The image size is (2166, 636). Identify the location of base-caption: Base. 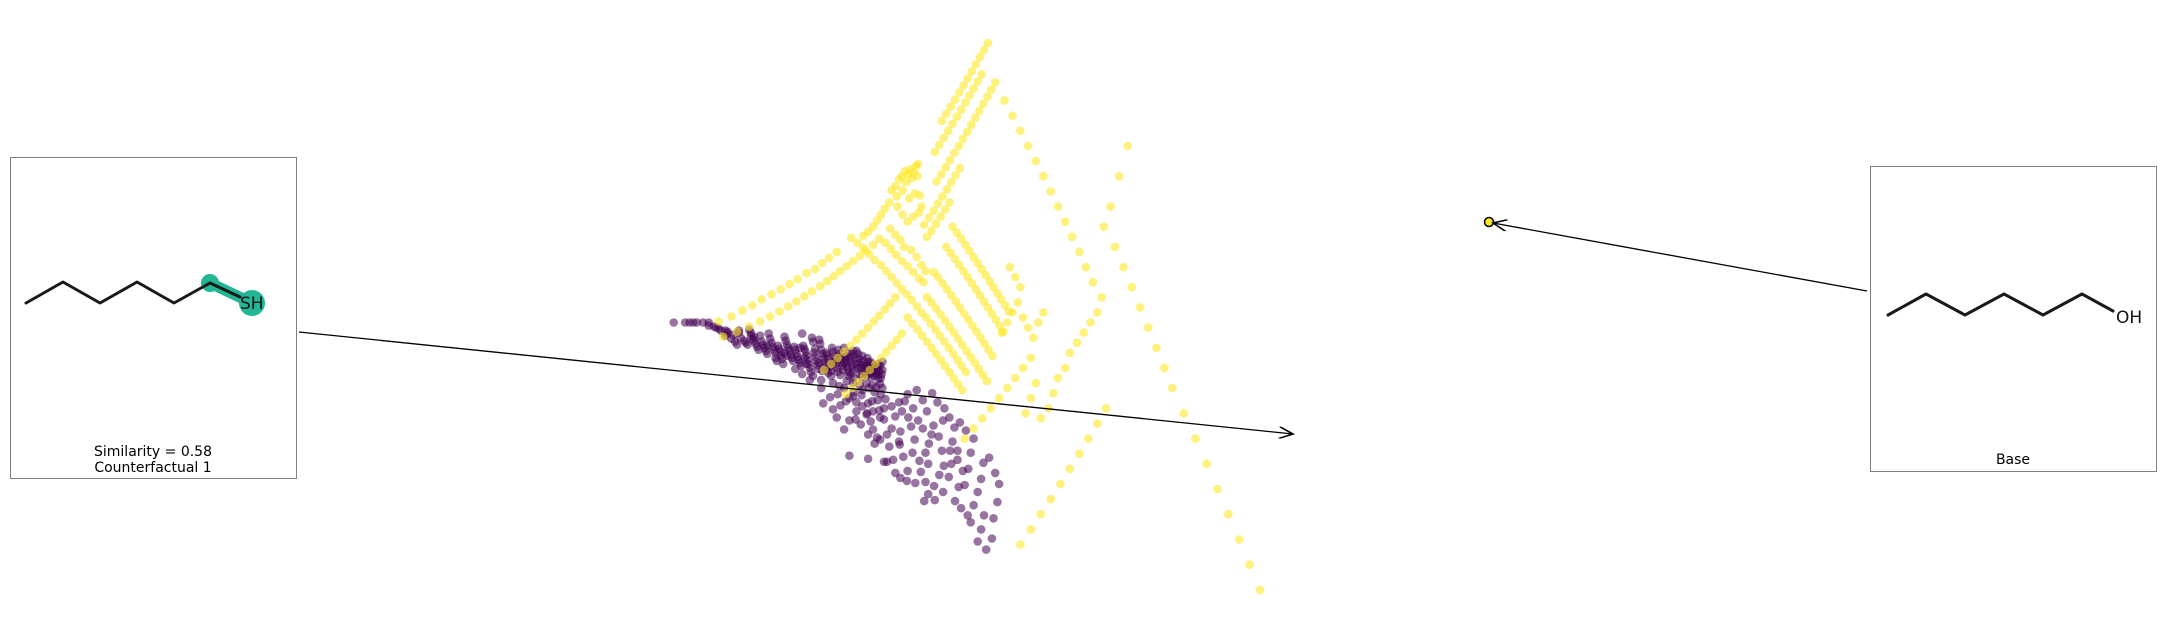
(2013, 460).